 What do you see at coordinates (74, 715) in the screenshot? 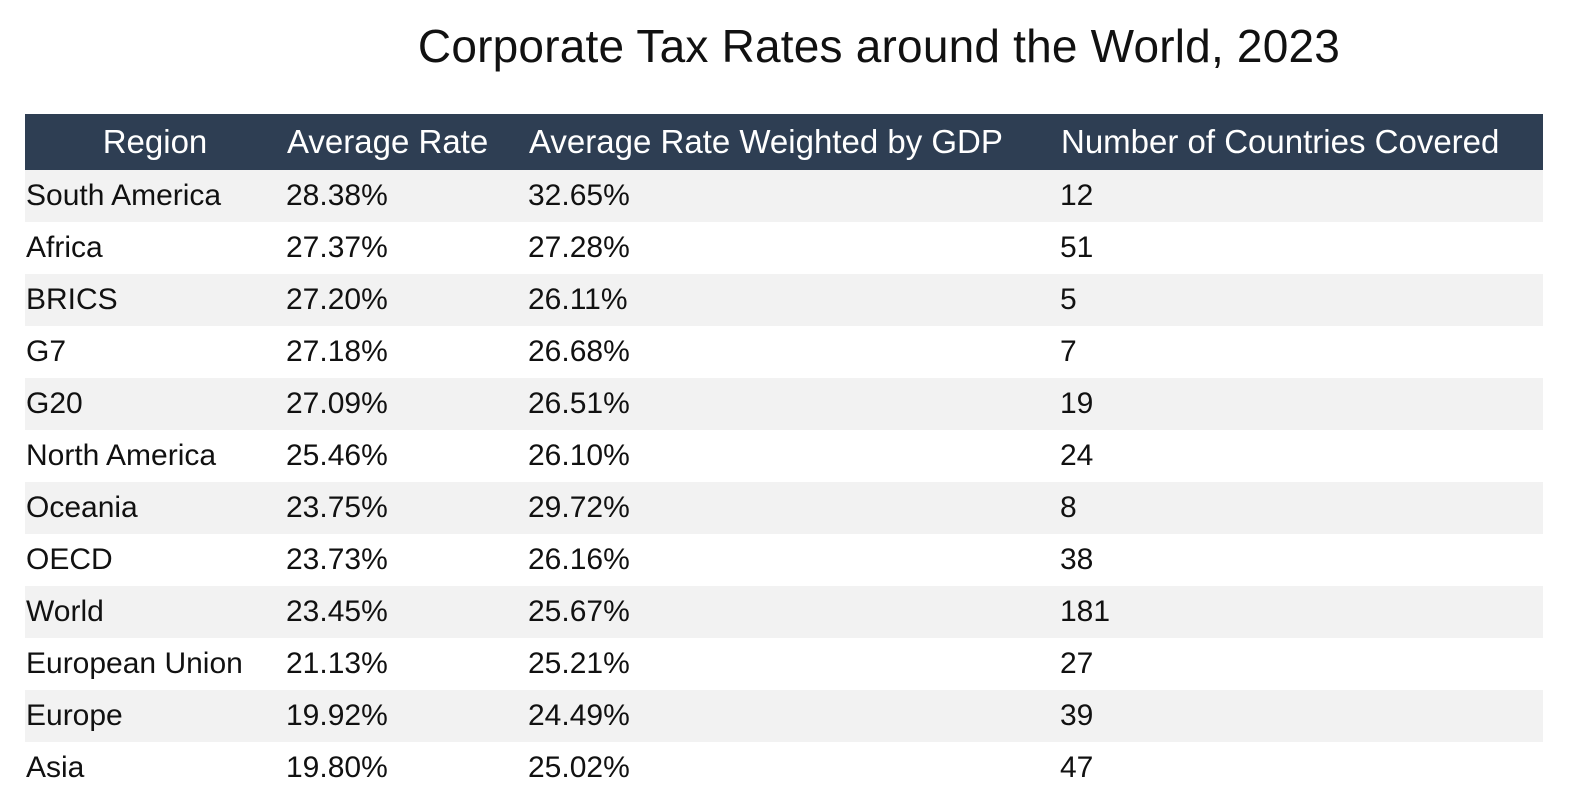
I see `cell-region: Europe` at bounding box center [74, 715].